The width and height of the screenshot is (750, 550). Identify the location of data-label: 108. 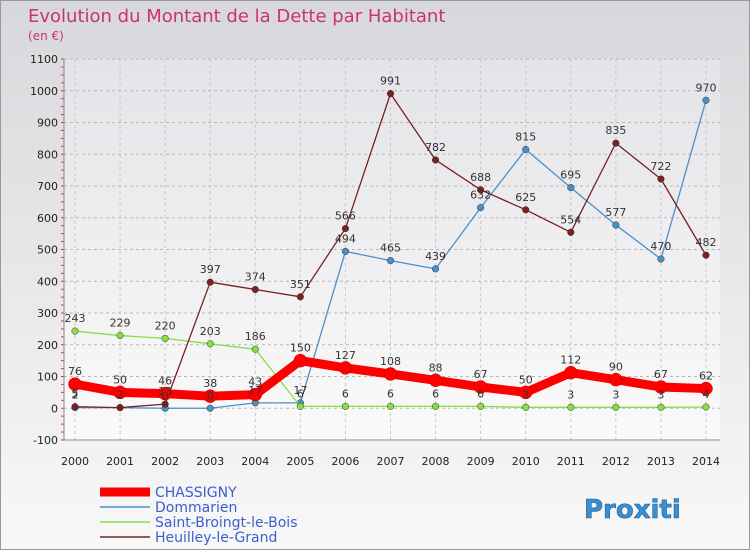
(390, 361).